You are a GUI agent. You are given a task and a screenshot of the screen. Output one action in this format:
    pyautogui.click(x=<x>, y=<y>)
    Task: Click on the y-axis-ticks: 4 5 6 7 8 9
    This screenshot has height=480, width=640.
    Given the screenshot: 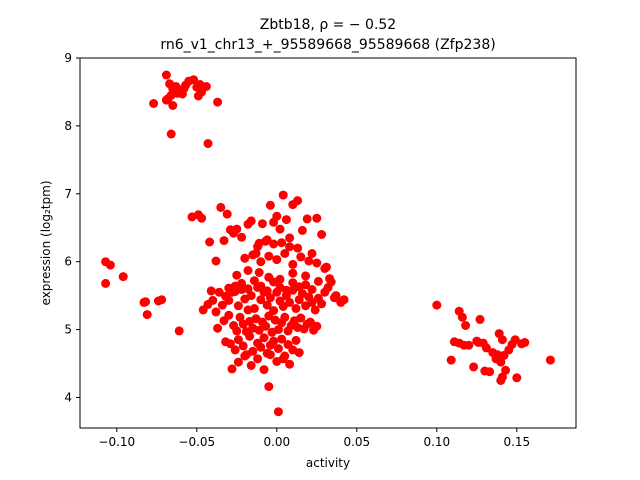 What is the action you would take?
    pyautogui.click(x=72, y=227)
    